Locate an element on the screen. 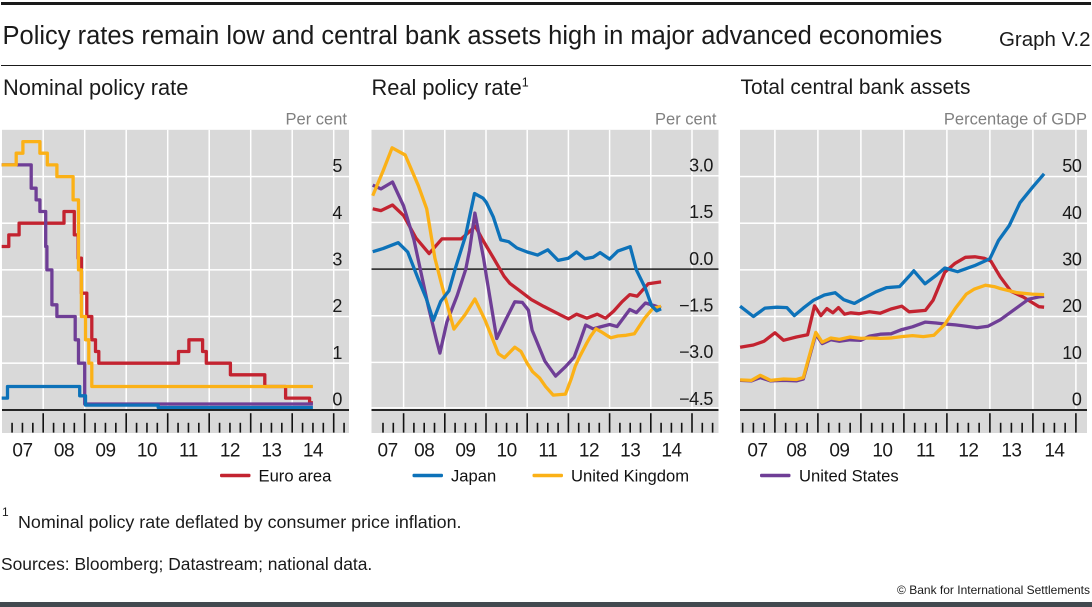  svg-text: United States is located at coordinates (849, 476).